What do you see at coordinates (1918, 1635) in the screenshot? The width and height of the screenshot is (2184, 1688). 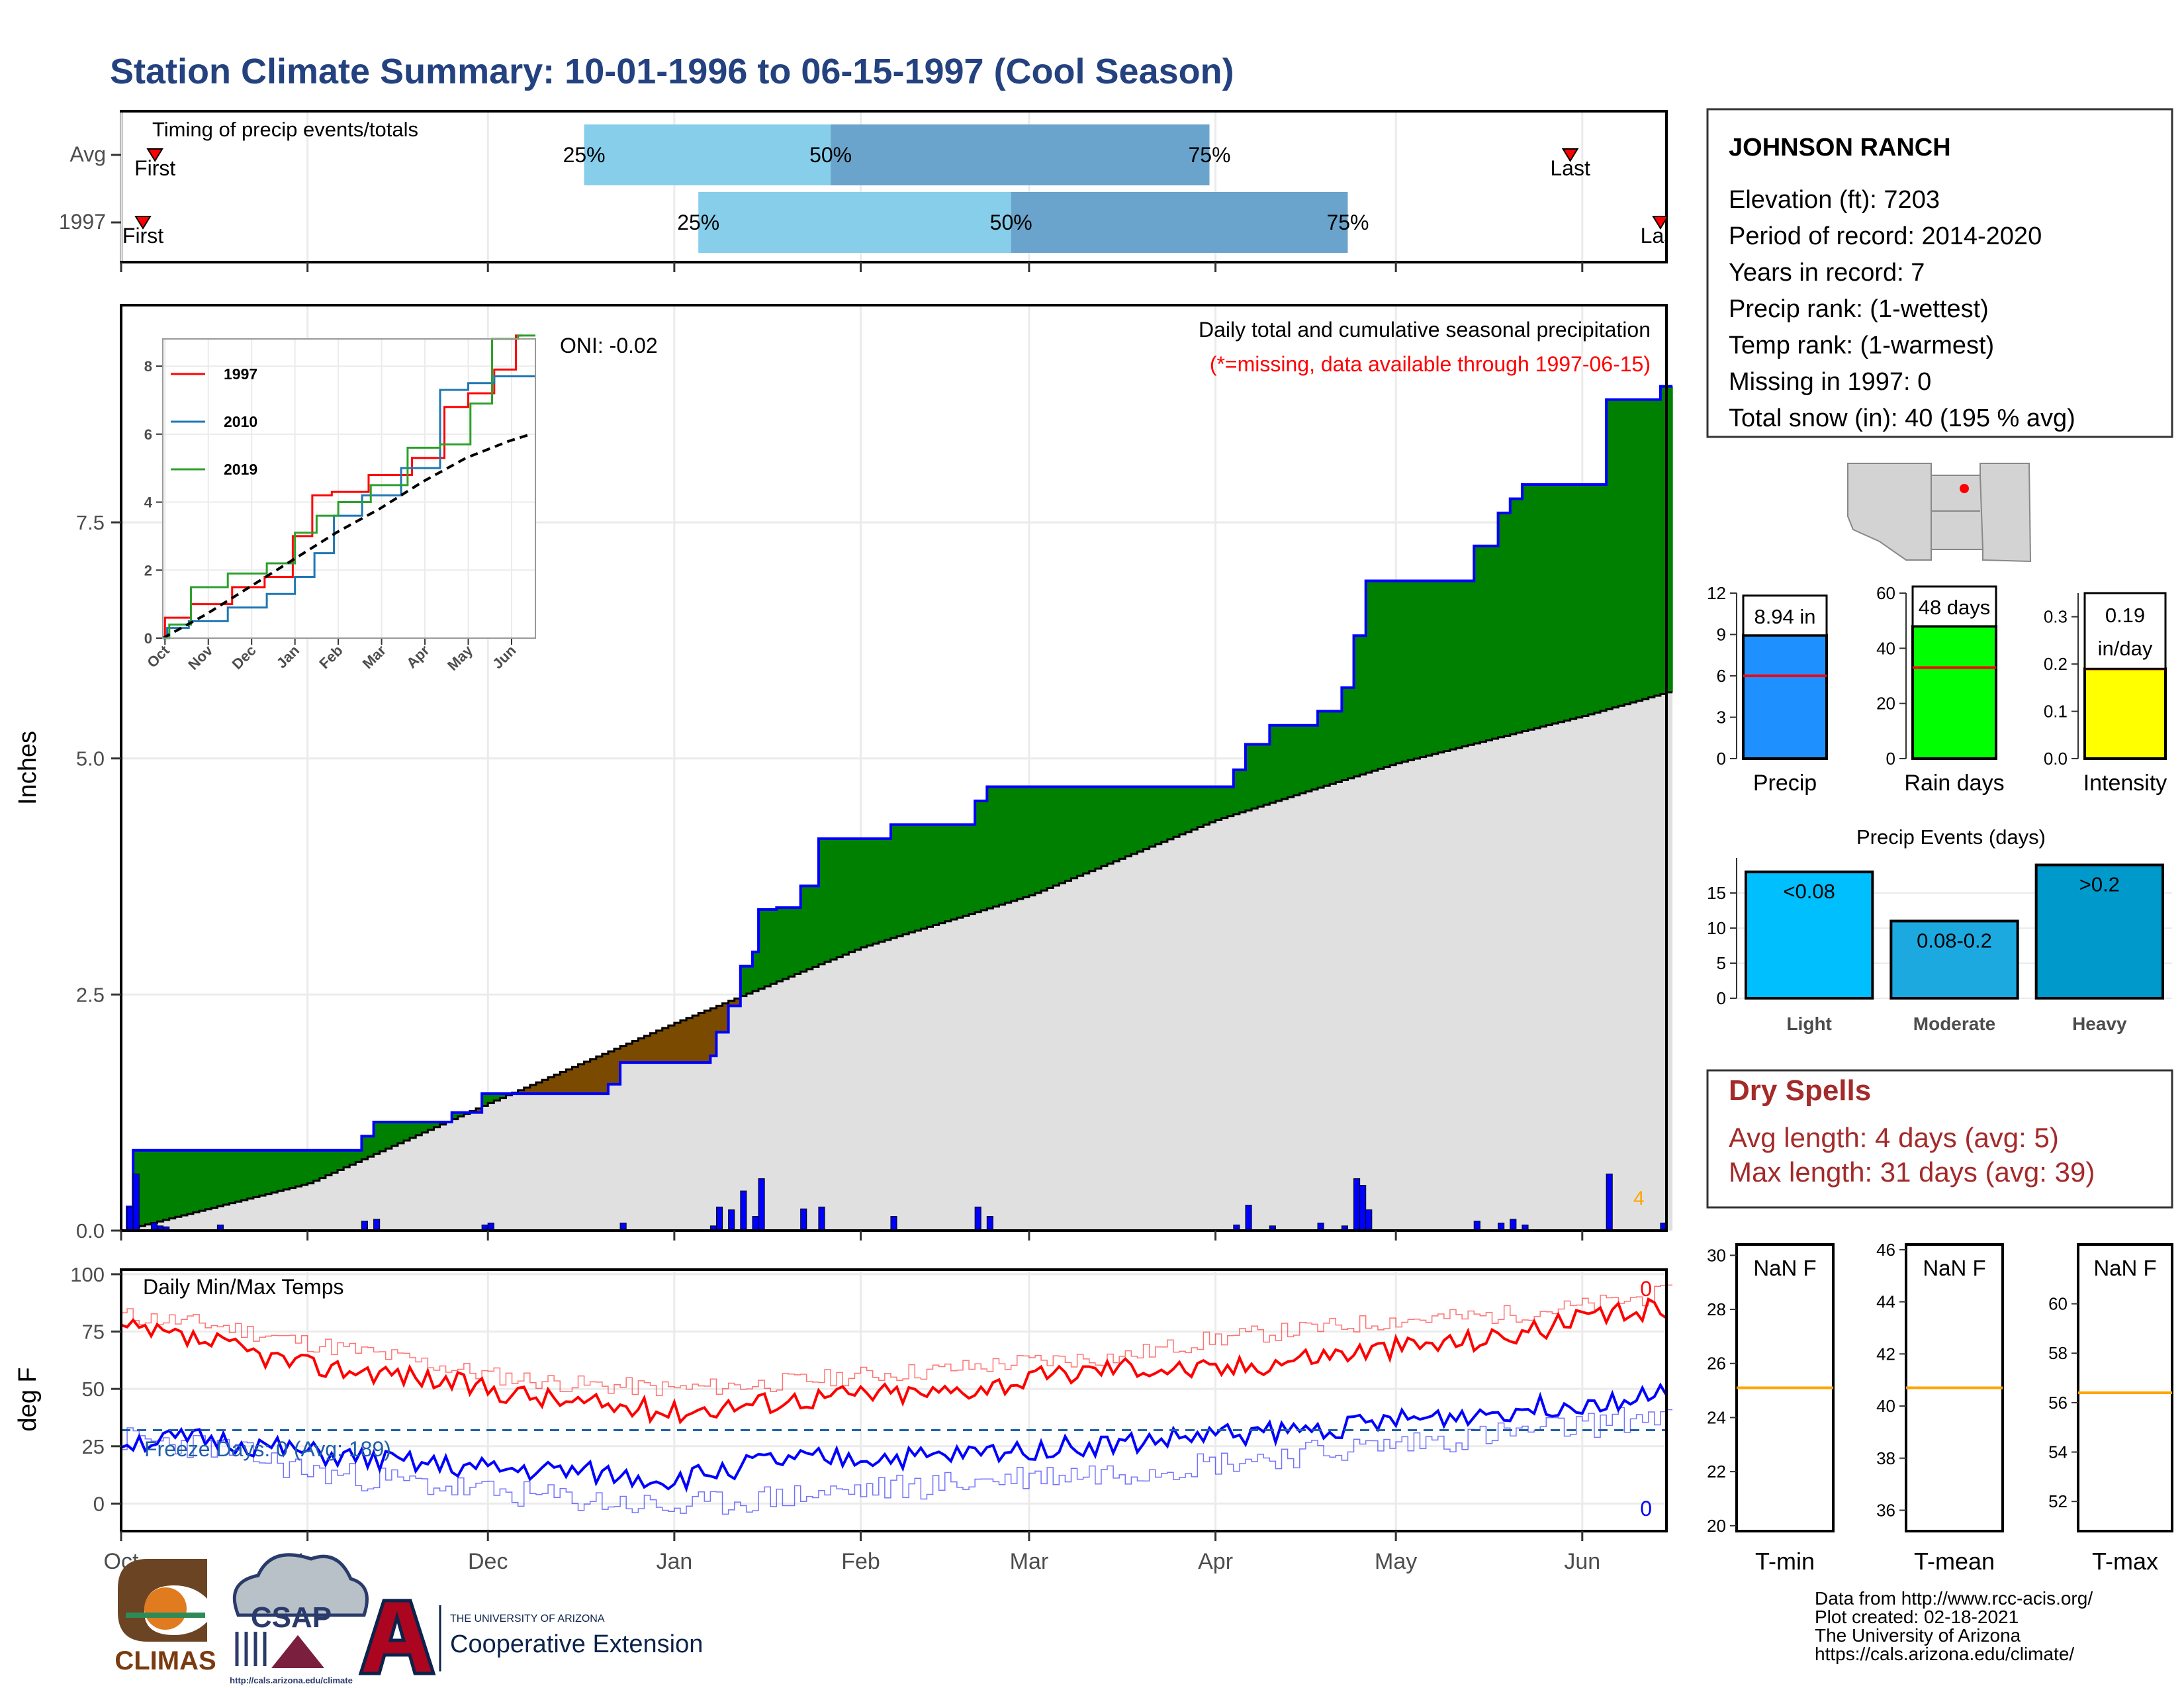 I see `credit-university: The University of Arizona` at bounding box center [1918, 1635].